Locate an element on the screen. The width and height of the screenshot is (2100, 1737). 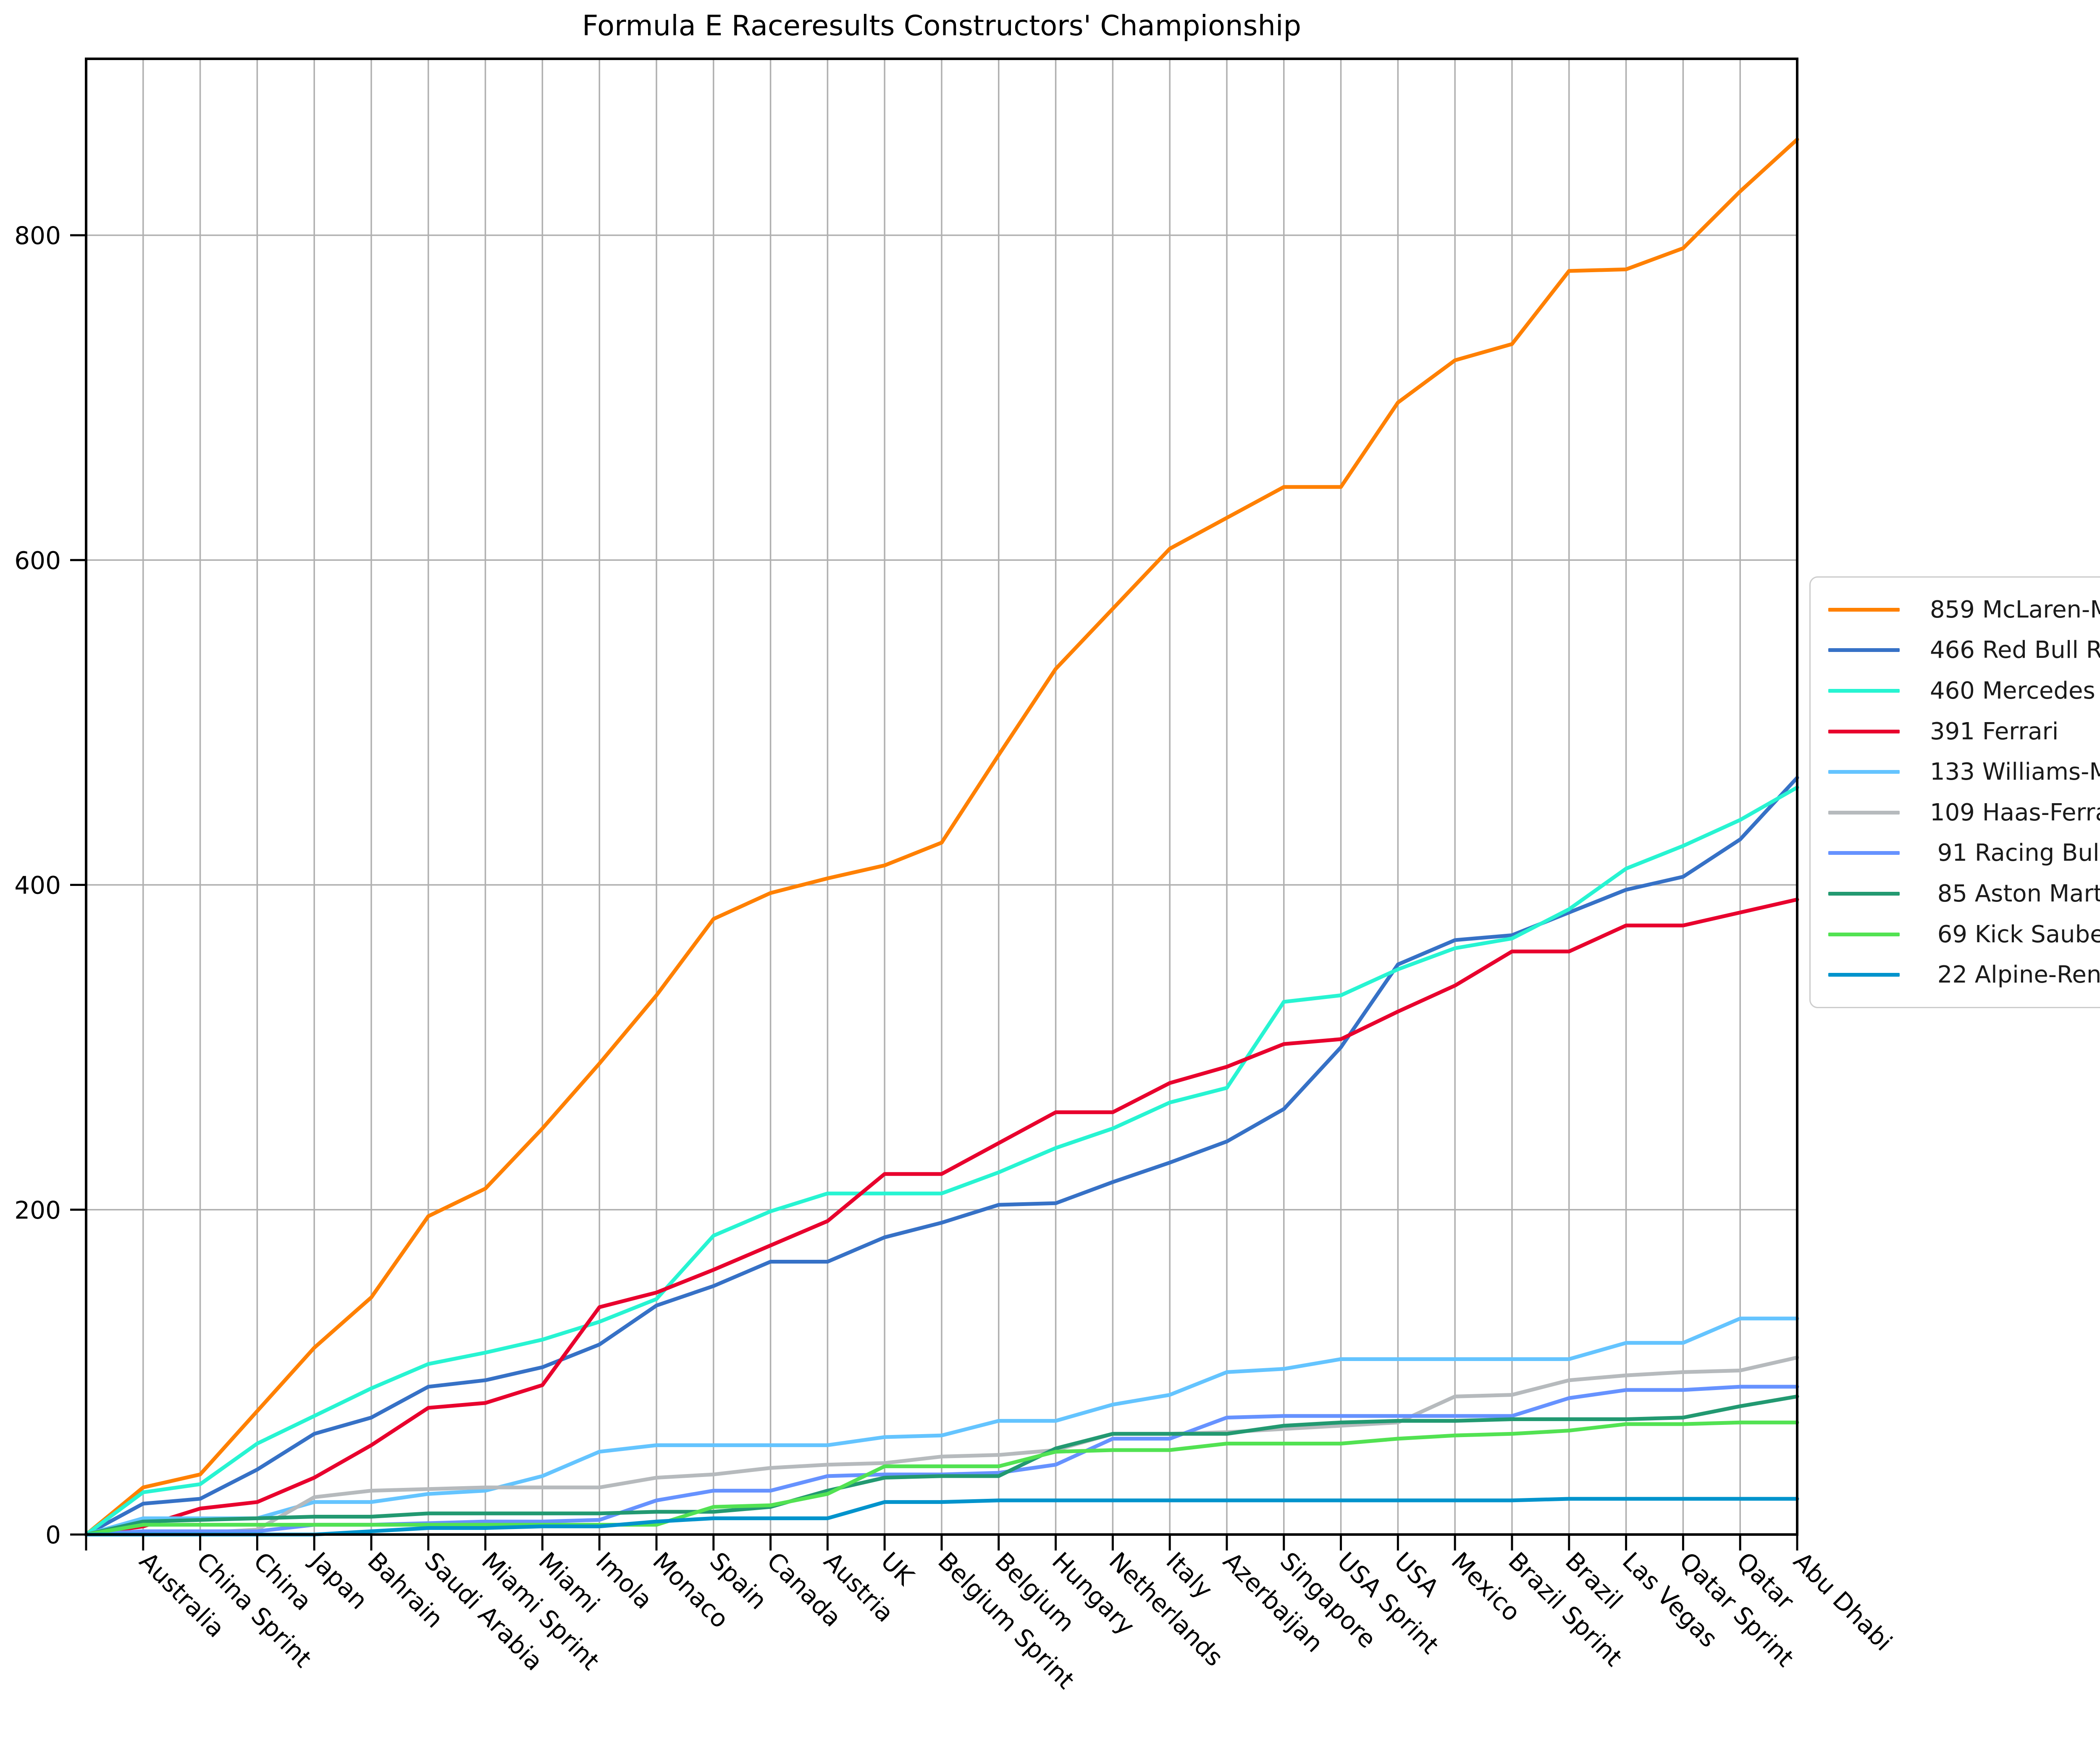
legend-label: 466 Red Bull Racing-Honda RBPT is located at coordinates (2015, 650).